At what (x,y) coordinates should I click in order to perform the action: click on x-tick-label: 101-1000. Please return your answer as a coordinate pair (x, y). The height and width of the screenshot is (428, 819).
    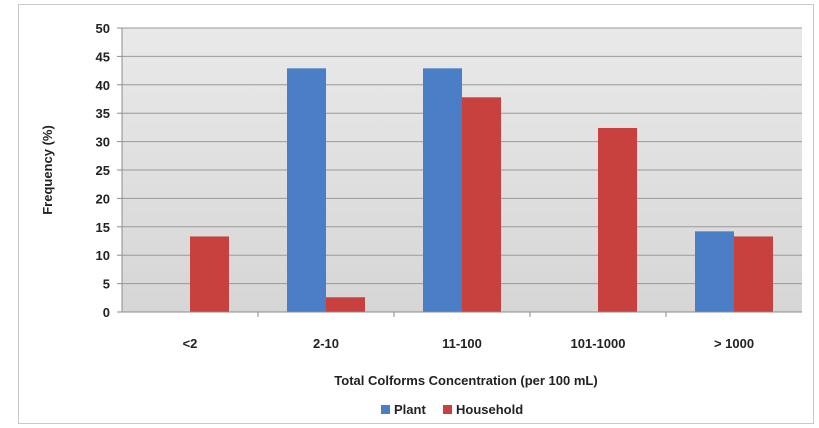
    Looking at the image, I should click on (598, 343).